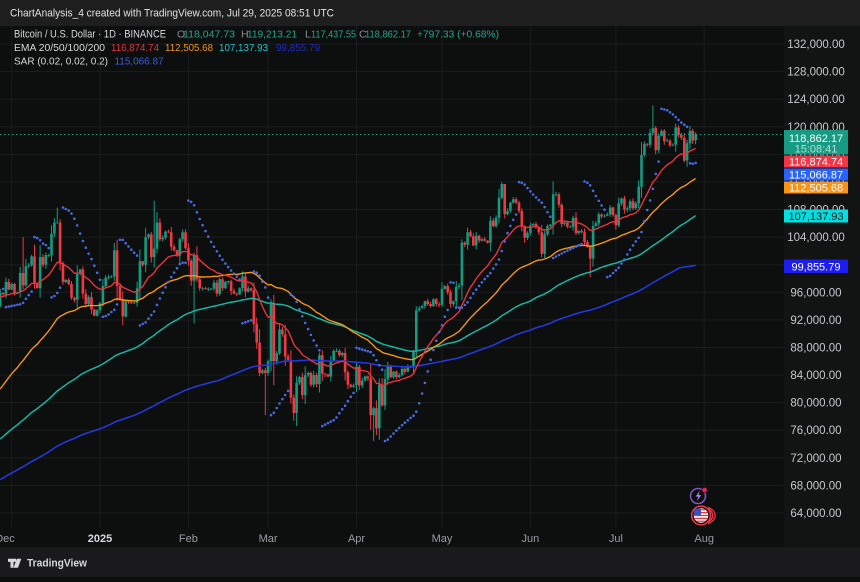 Image resolution: width=860 pixels, height=582 pixels. Describe the element at coordinates (815, 431) in the screenshot. I see `svg-text: 76,000.00` at that location.